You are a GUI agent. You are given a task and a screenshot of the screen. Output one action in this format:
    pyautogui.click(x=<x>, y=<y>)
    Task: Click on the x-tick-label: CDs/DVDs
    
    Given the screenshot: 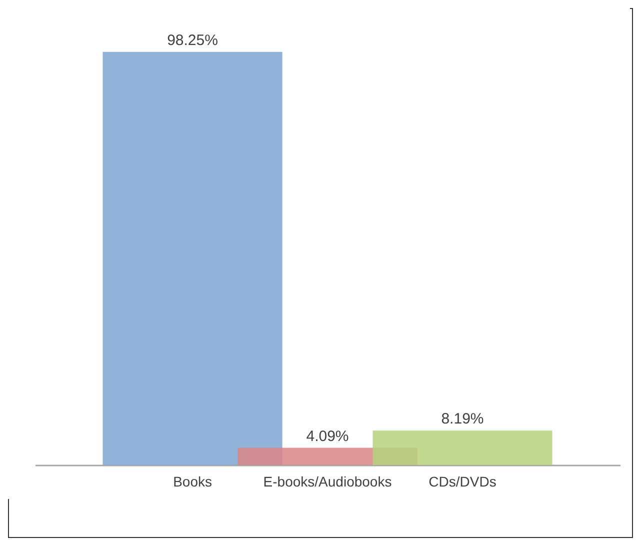 What is the action you would take?
    pyautogui.click(x=462, y=482)
    